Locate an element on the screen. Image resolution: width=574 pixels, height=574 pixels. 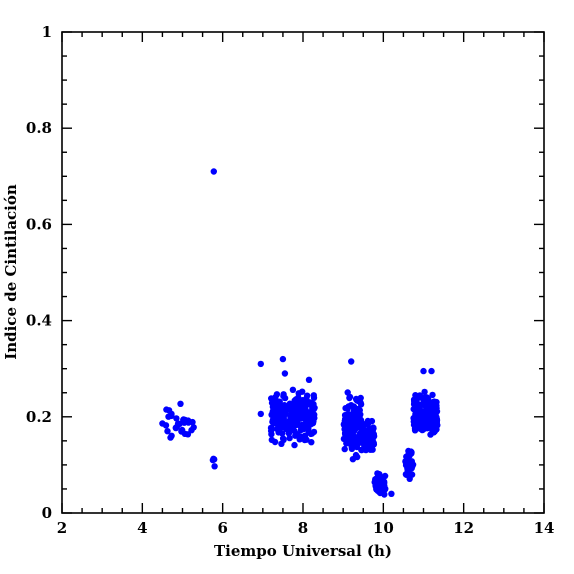
x-tick-label: 14 is located at coordinates (544, 528).